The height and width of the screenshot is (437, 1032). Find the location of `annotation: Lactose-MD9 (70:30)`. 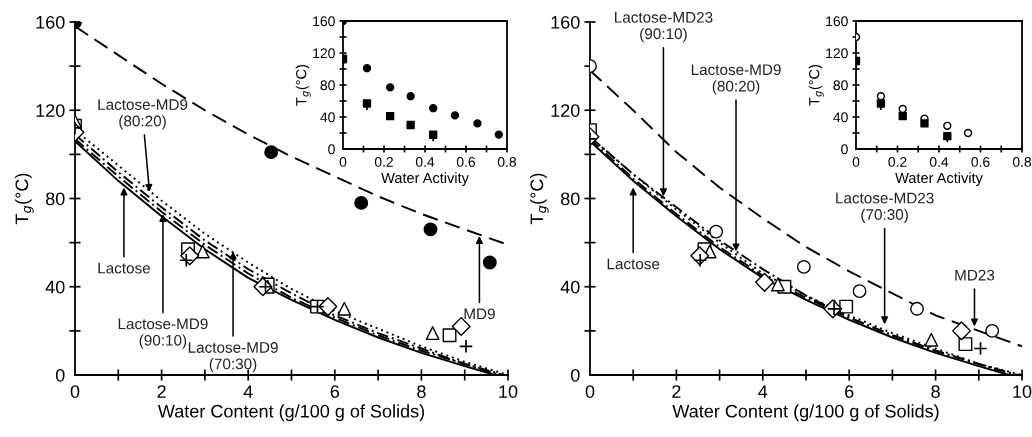

annotation: Lactose-MD9 (70:30) is located at coordinates (233, 357).